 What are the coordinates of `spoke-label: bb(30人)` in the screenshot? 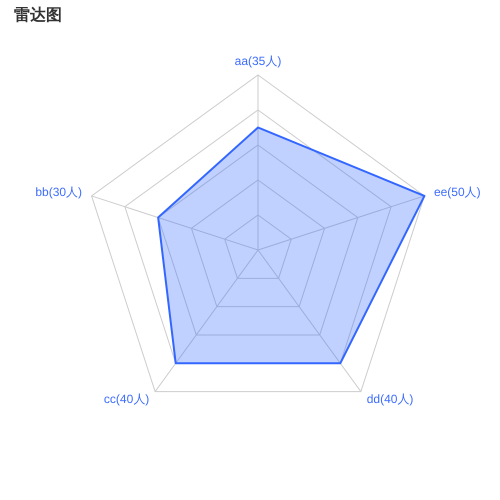 It's located at (58, 192).